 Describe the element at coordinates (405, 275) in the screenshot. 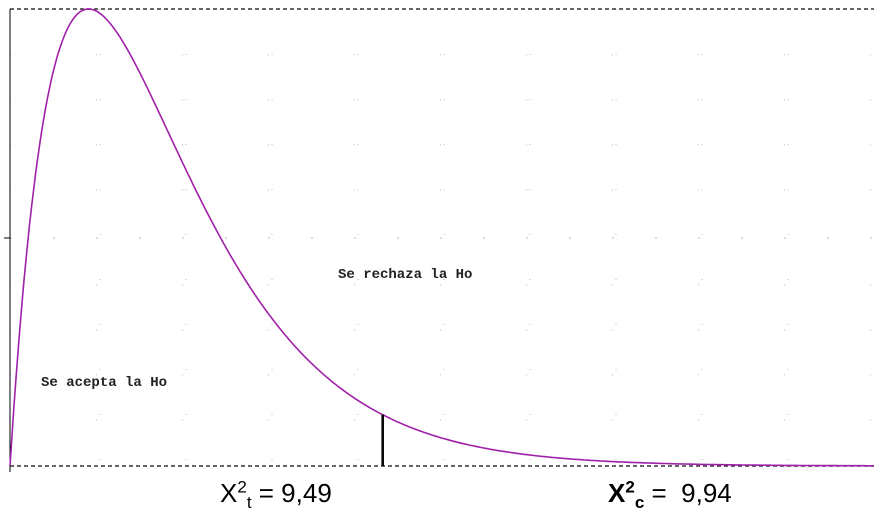

I see `reject-region-label: Se rechaza la Ho` at that location.